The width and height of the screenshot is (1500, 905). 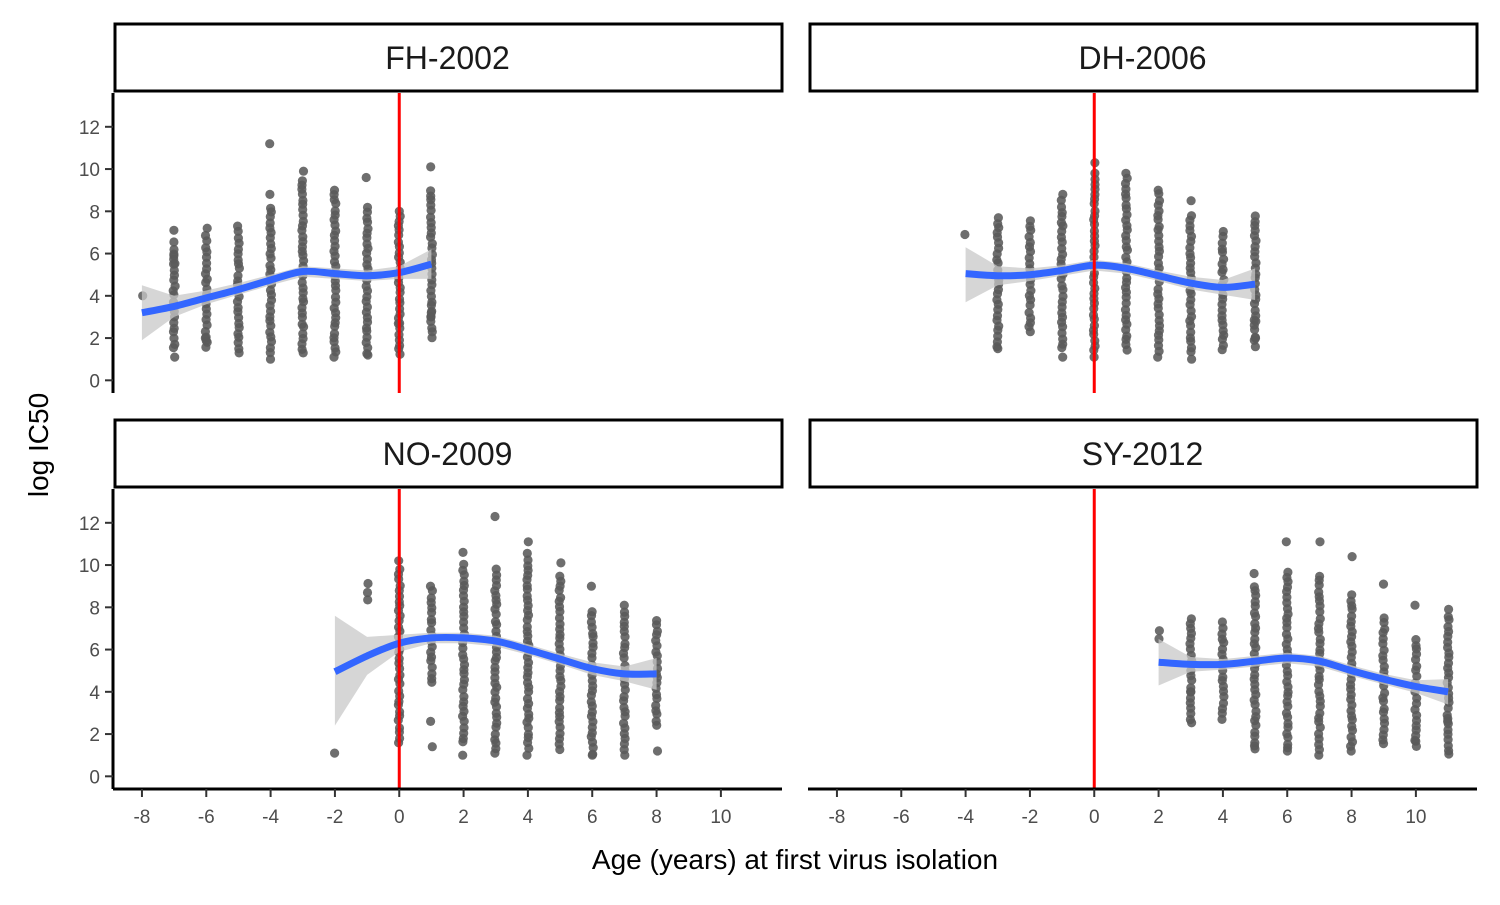 I want to click on x-tick-label: 0, so click(x=399, y=817).